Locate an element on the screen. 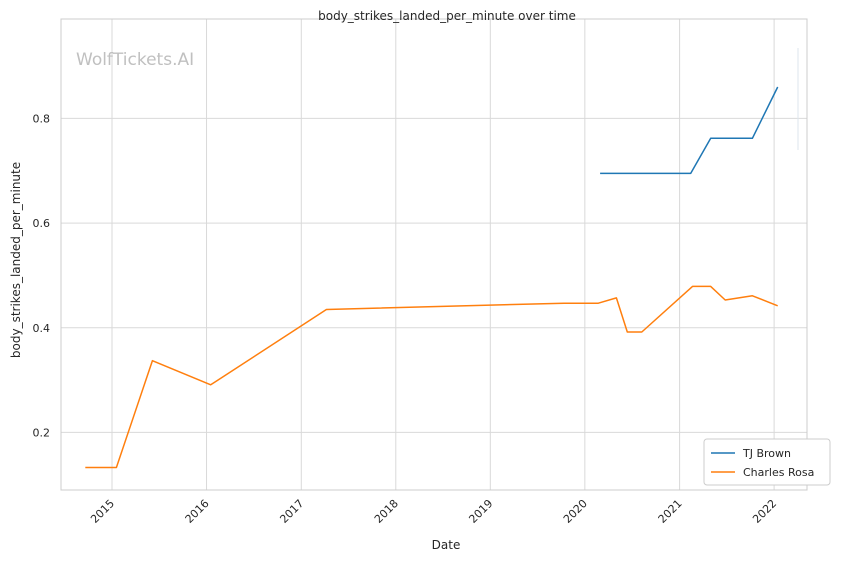 The height and width of the screenshot is (561, 844). y-axis-label: body_strikes_landed_per_minute is located at coordinates (16, 260).